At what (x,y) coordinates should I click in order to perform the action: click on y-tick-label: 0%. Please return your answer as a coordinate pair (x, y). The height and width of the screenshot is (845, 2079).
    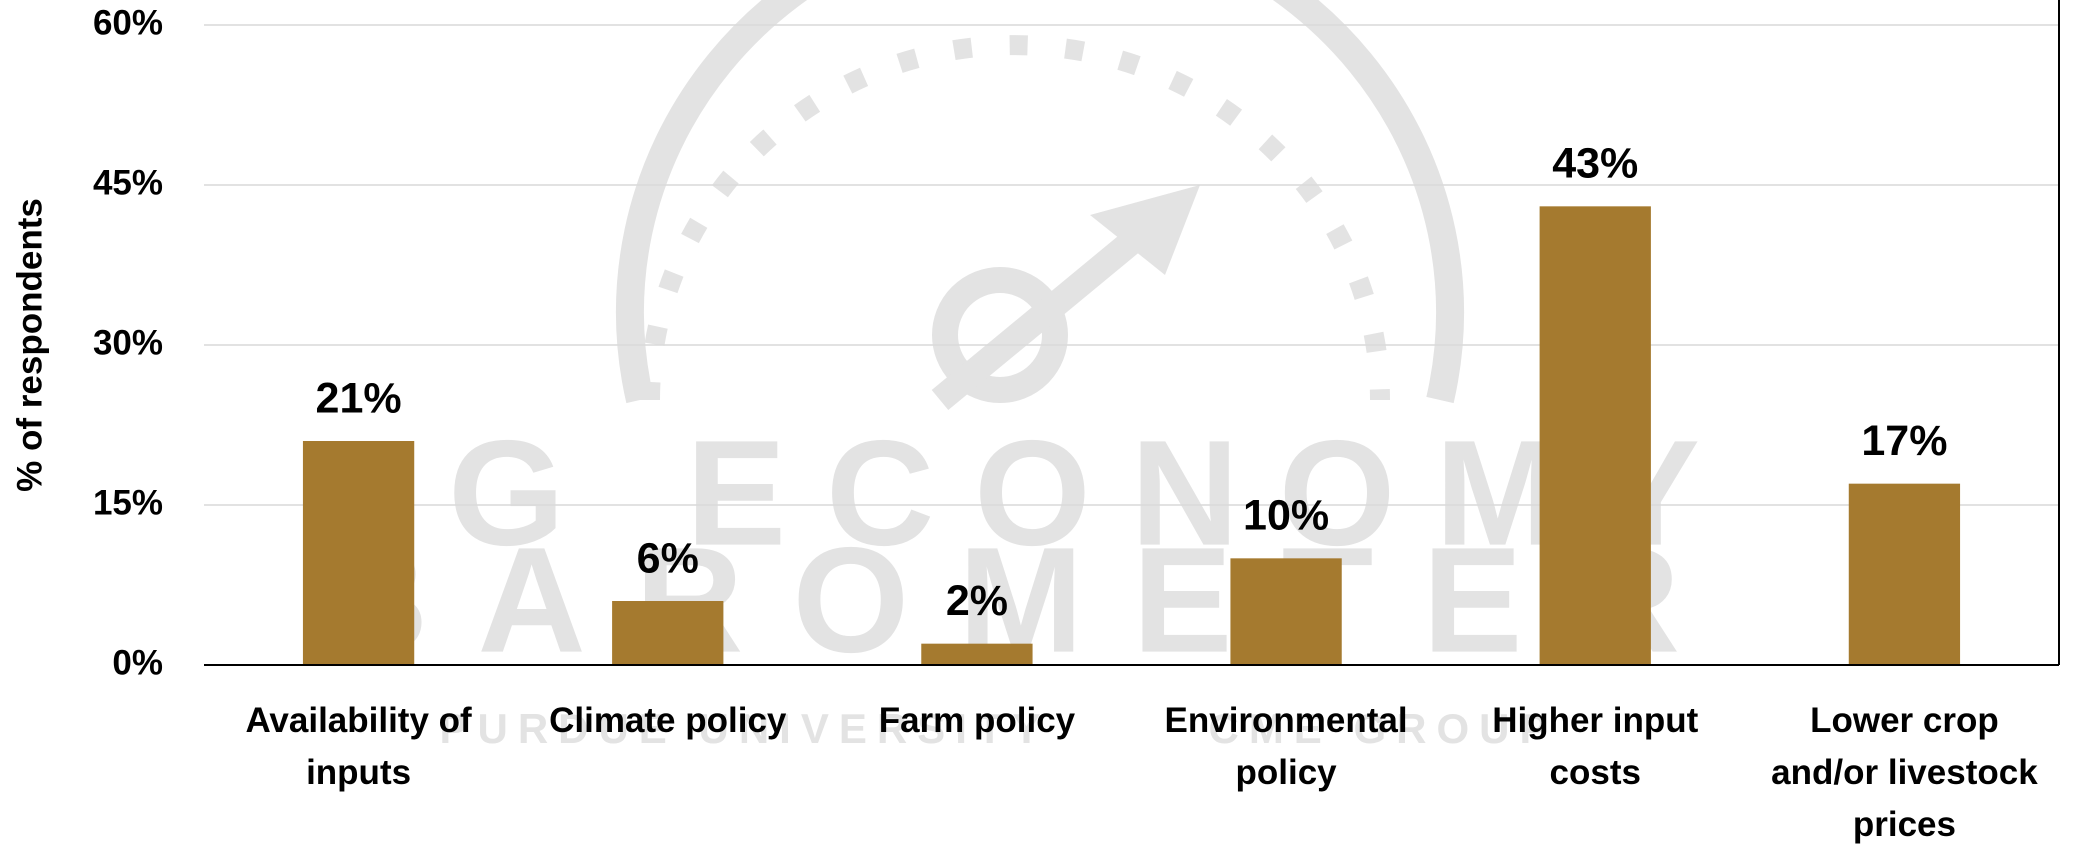
    Looking at the image, I should click on (137, 662).